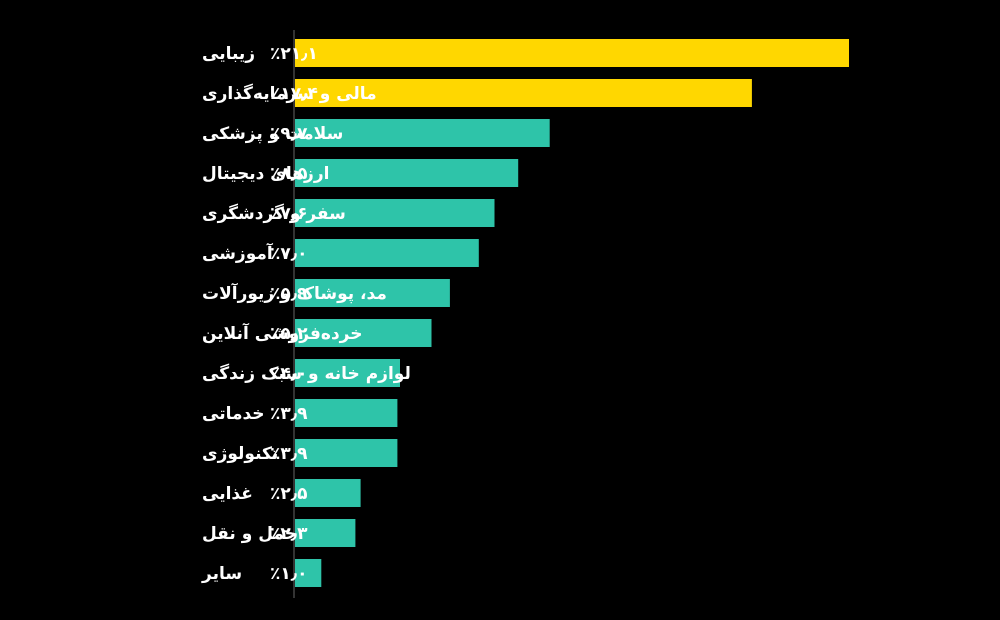 The image size is (1000, 620). I want to click on category-label-5: آموزشی, so click(238, 253).